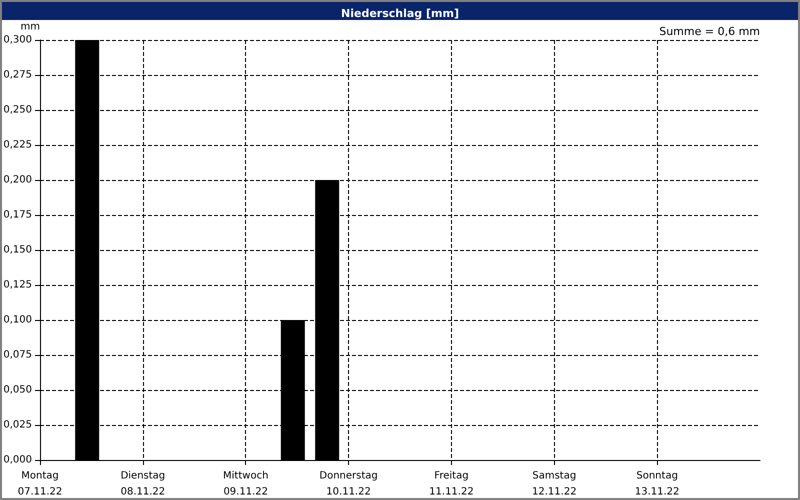  Describe the element at coordinates (17, 355) in the screenshot. I see `y-tick-label: 0,075` at that location.